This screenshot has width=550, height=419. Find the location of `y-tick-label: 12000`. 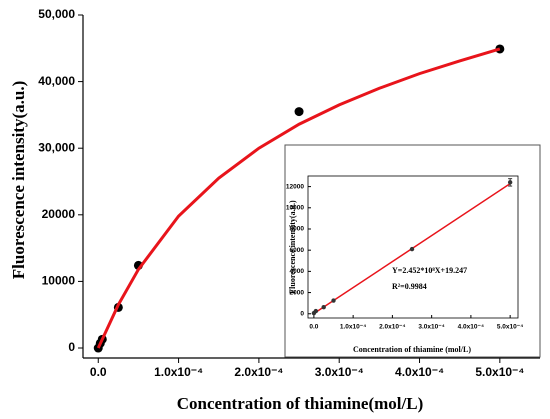

y-tick-label: 12000 is located at coordinates (295, 186).